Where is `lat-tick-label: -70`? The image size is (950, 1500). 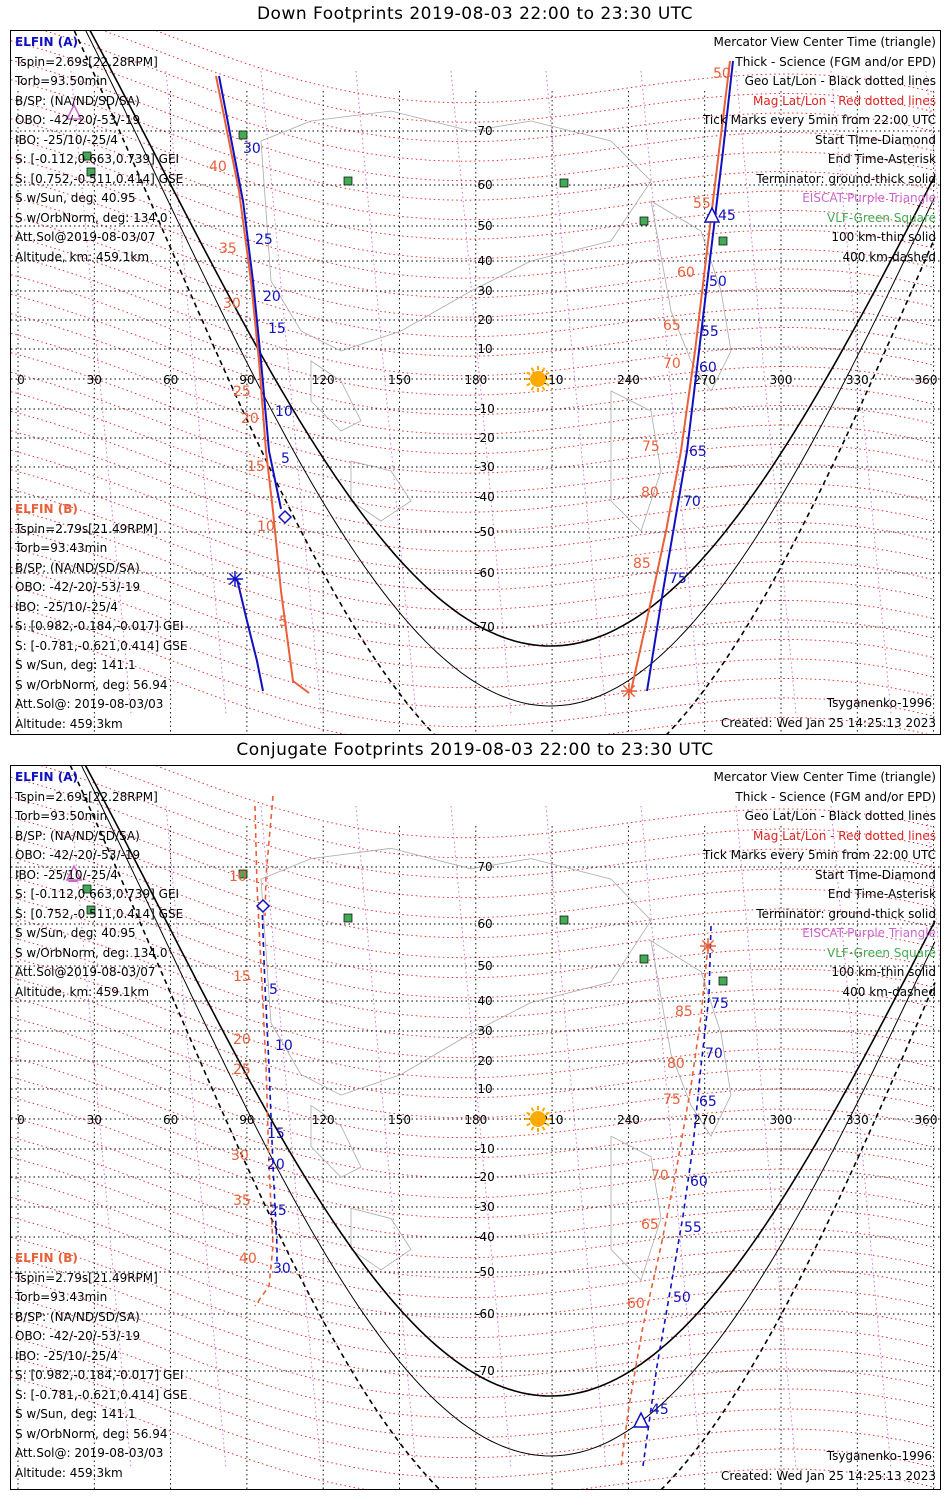
lat-tick-label: -70 is located at coordinates (485, 1371).